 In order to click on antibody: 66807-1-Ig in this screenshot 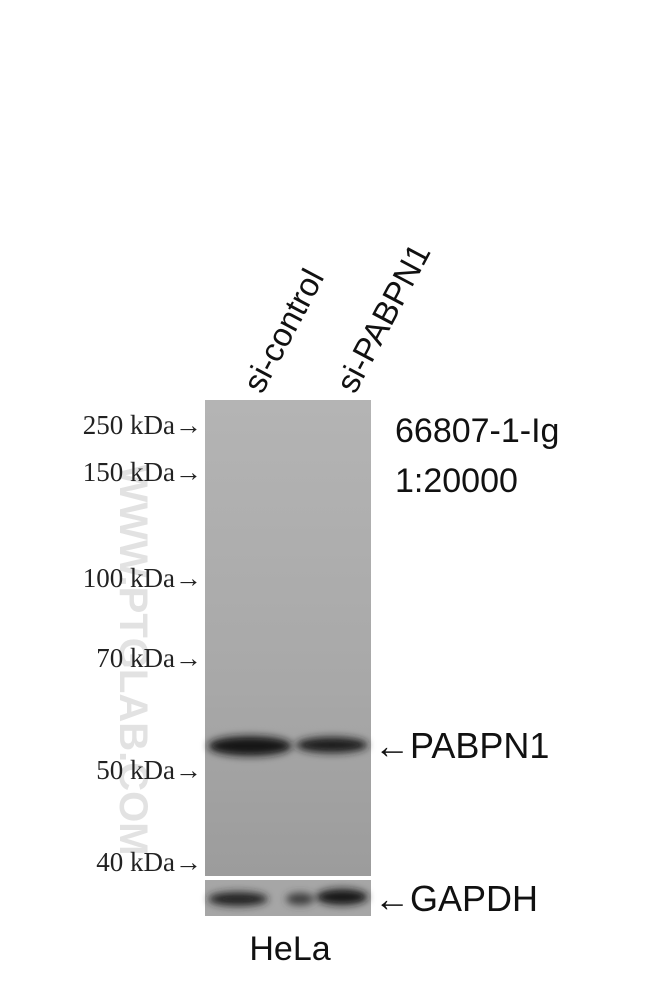, I will do `click(477, 431)`.